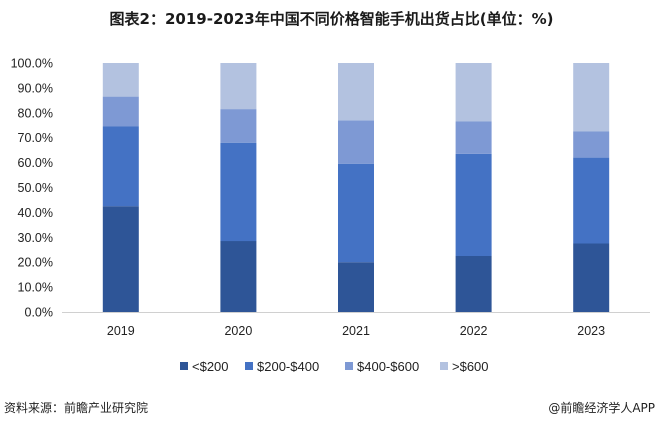 The height and width of the screenshot is (428, 663). What do you see at coordinates (76, 408) in the screenshot?
I see `source-note: 资料来源：前瞻产业研究院` at bounding box center [76, 408].